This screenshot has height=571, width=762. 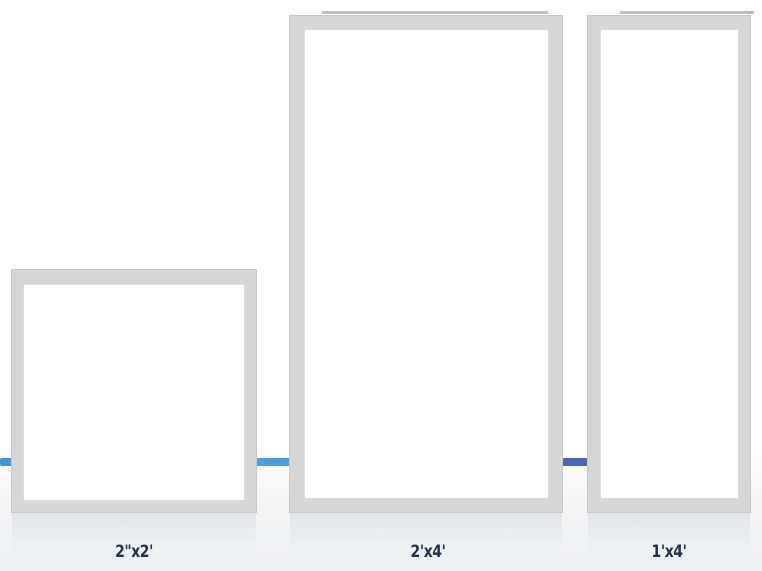 I want to click on reflection-2x4, so click(x=426, y=532).